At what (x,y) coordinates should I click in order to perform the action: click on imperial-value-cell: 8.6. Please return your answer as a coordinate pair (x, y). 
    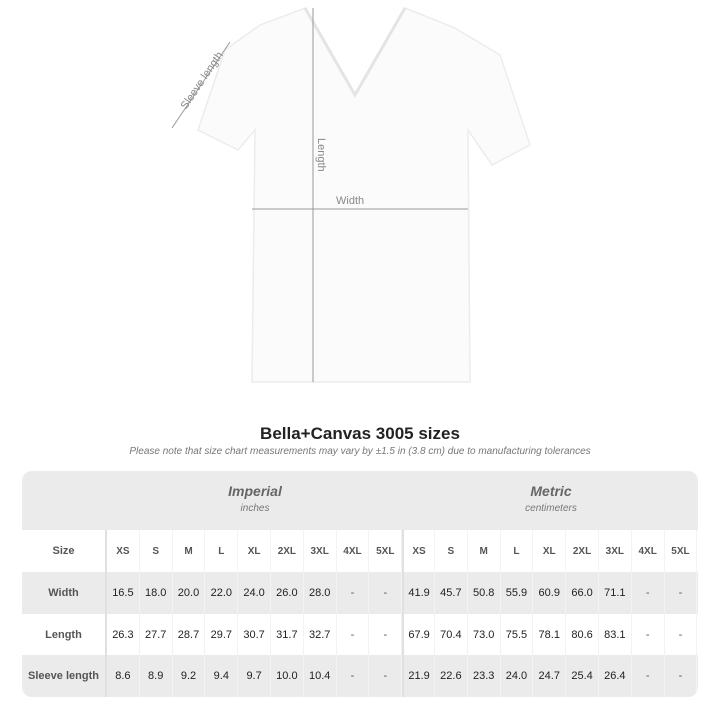
    Looking at the image, I should click on (123, 676).